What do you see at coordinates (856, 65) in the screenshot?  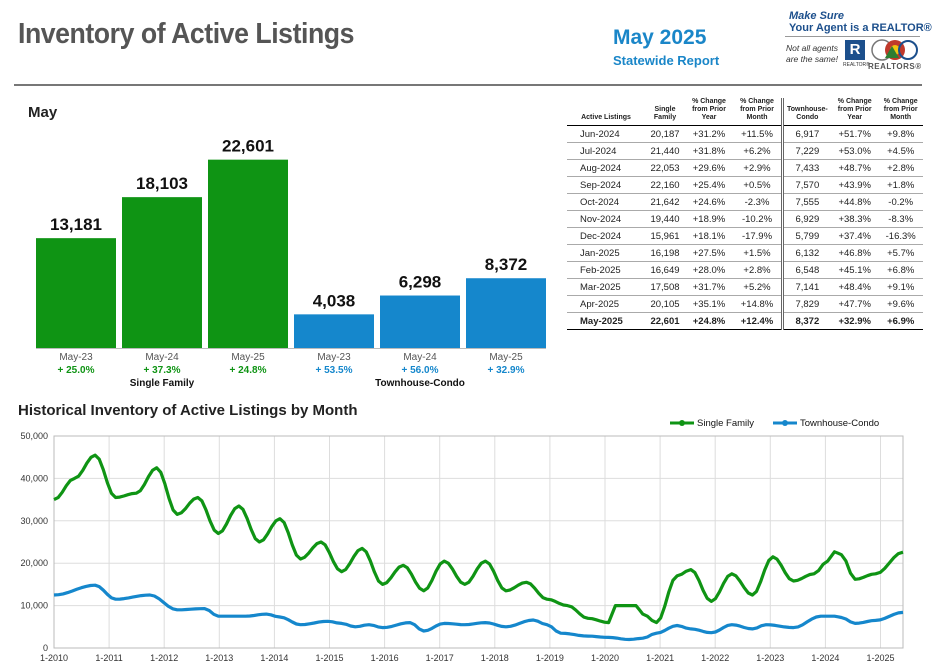 I see `realtor-r-logo-caption: REALTOR®` at bounding box center [856, 65].